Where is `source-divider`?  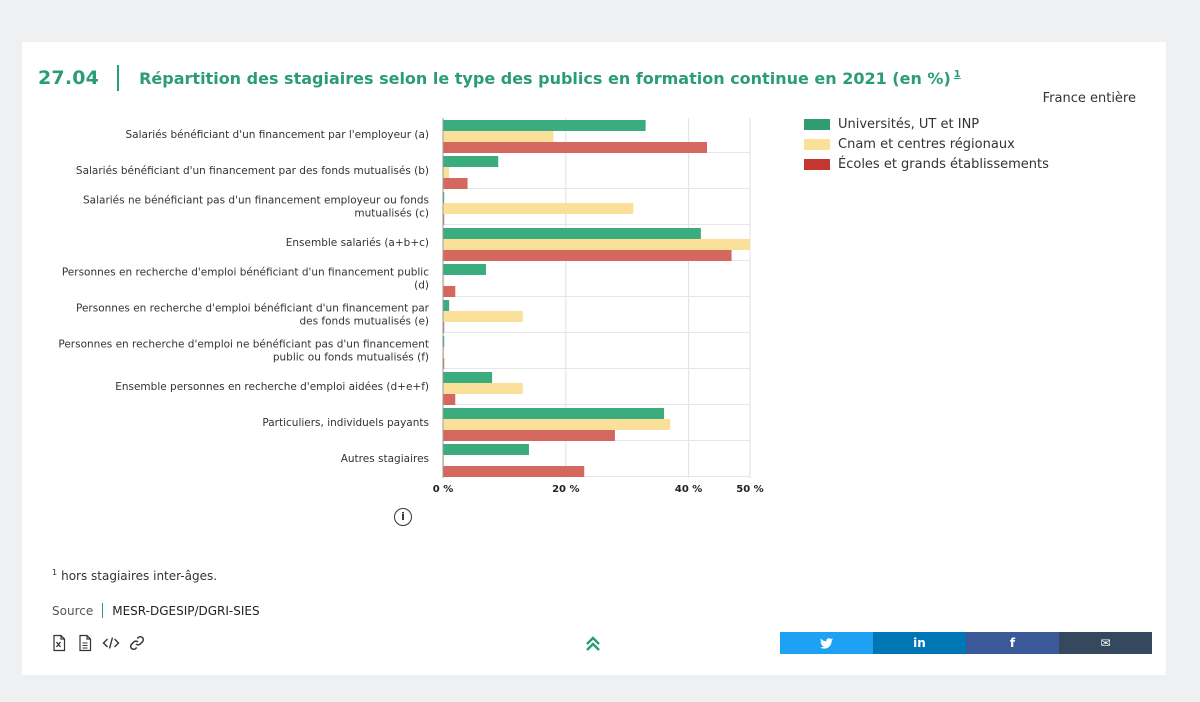 source-divider is located at coordinates (103, 610).